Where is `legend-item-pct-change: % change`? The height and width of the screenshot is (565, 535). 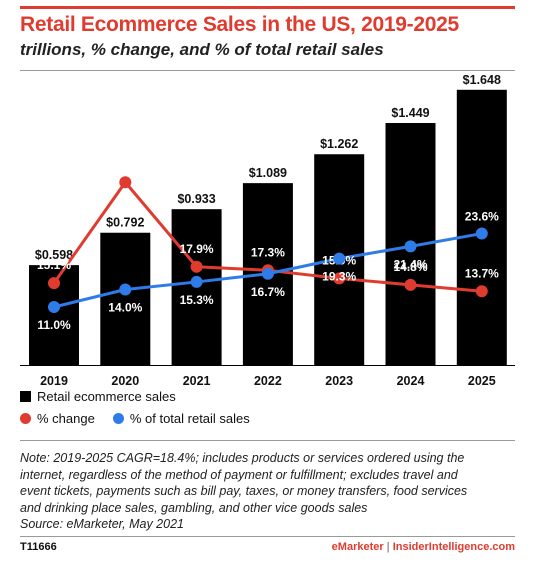
legend-item-pct-change: % change is located at coordinates (57, 418).